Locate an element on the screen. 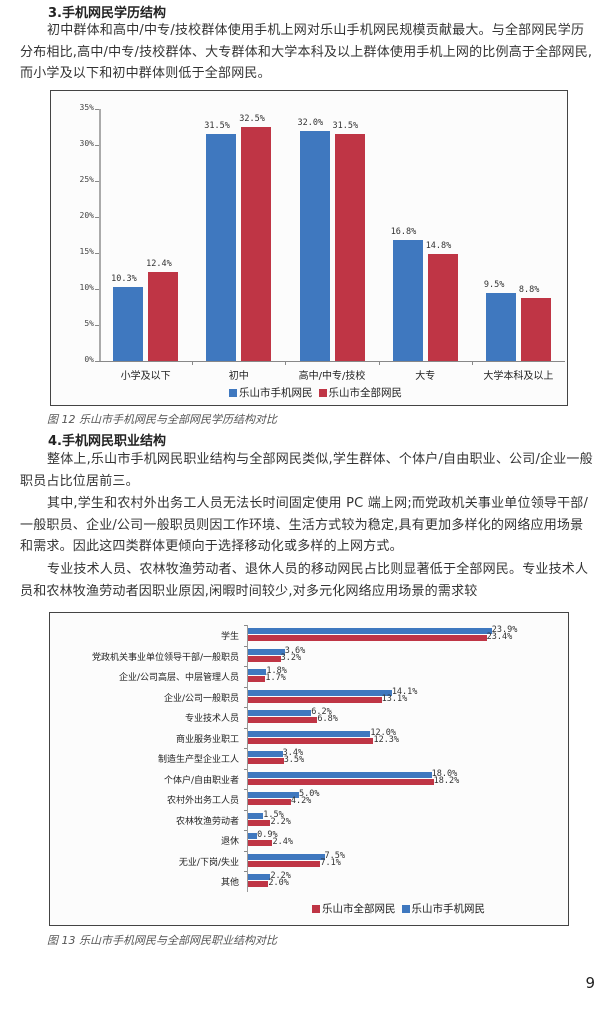 Image resolution: width=615 pixels, height=1024 pixels. value-label: 5.0% is located at coordinates (309, 794).